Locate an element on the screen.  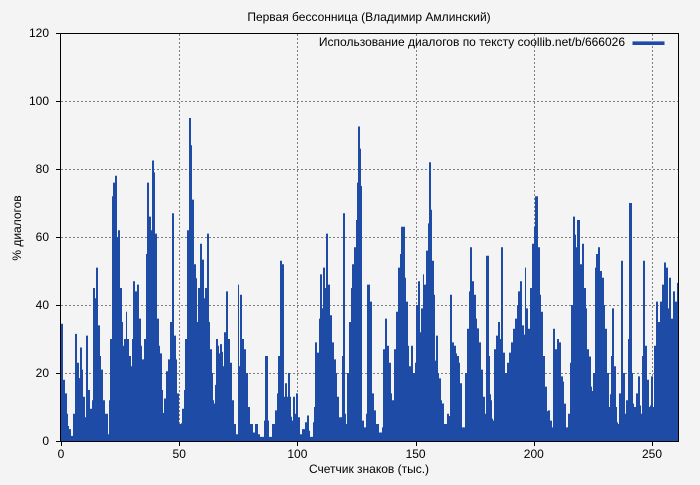
svg-text: % диалогов is located at coordinates (17, 227).